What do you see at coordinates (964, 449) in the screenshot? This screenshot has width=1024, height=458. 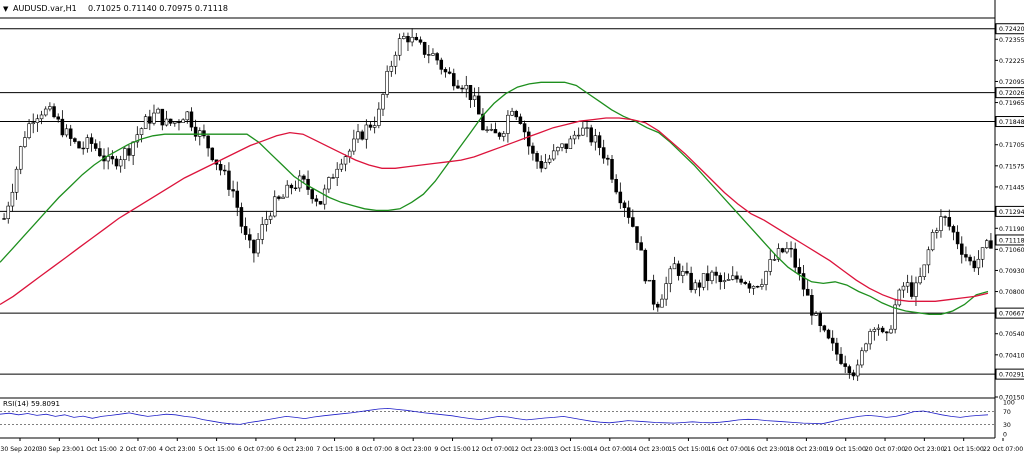 I see `time-tick-label: 21 Oct 15:00` at bounding box center [964, 449].